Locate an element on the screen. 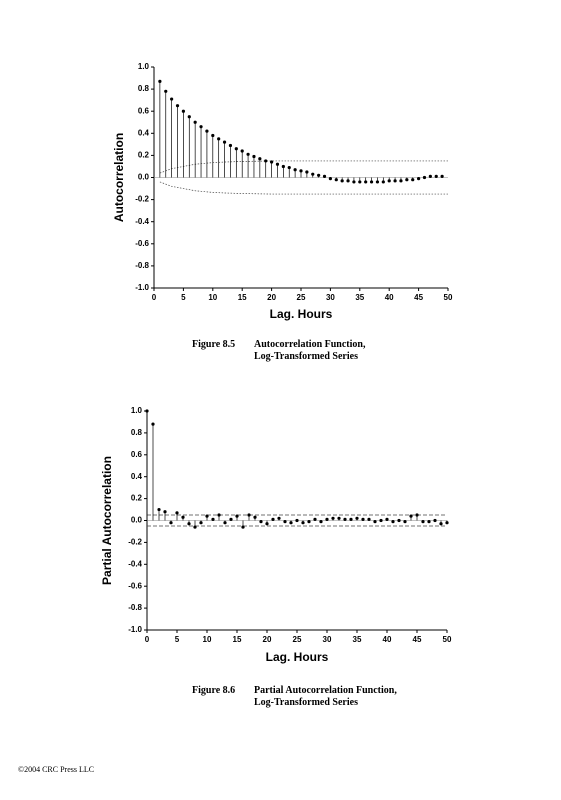 The height and width of the screenshot is (800, 561). x-tick-label: 20 is located at coordinates (267, 639).